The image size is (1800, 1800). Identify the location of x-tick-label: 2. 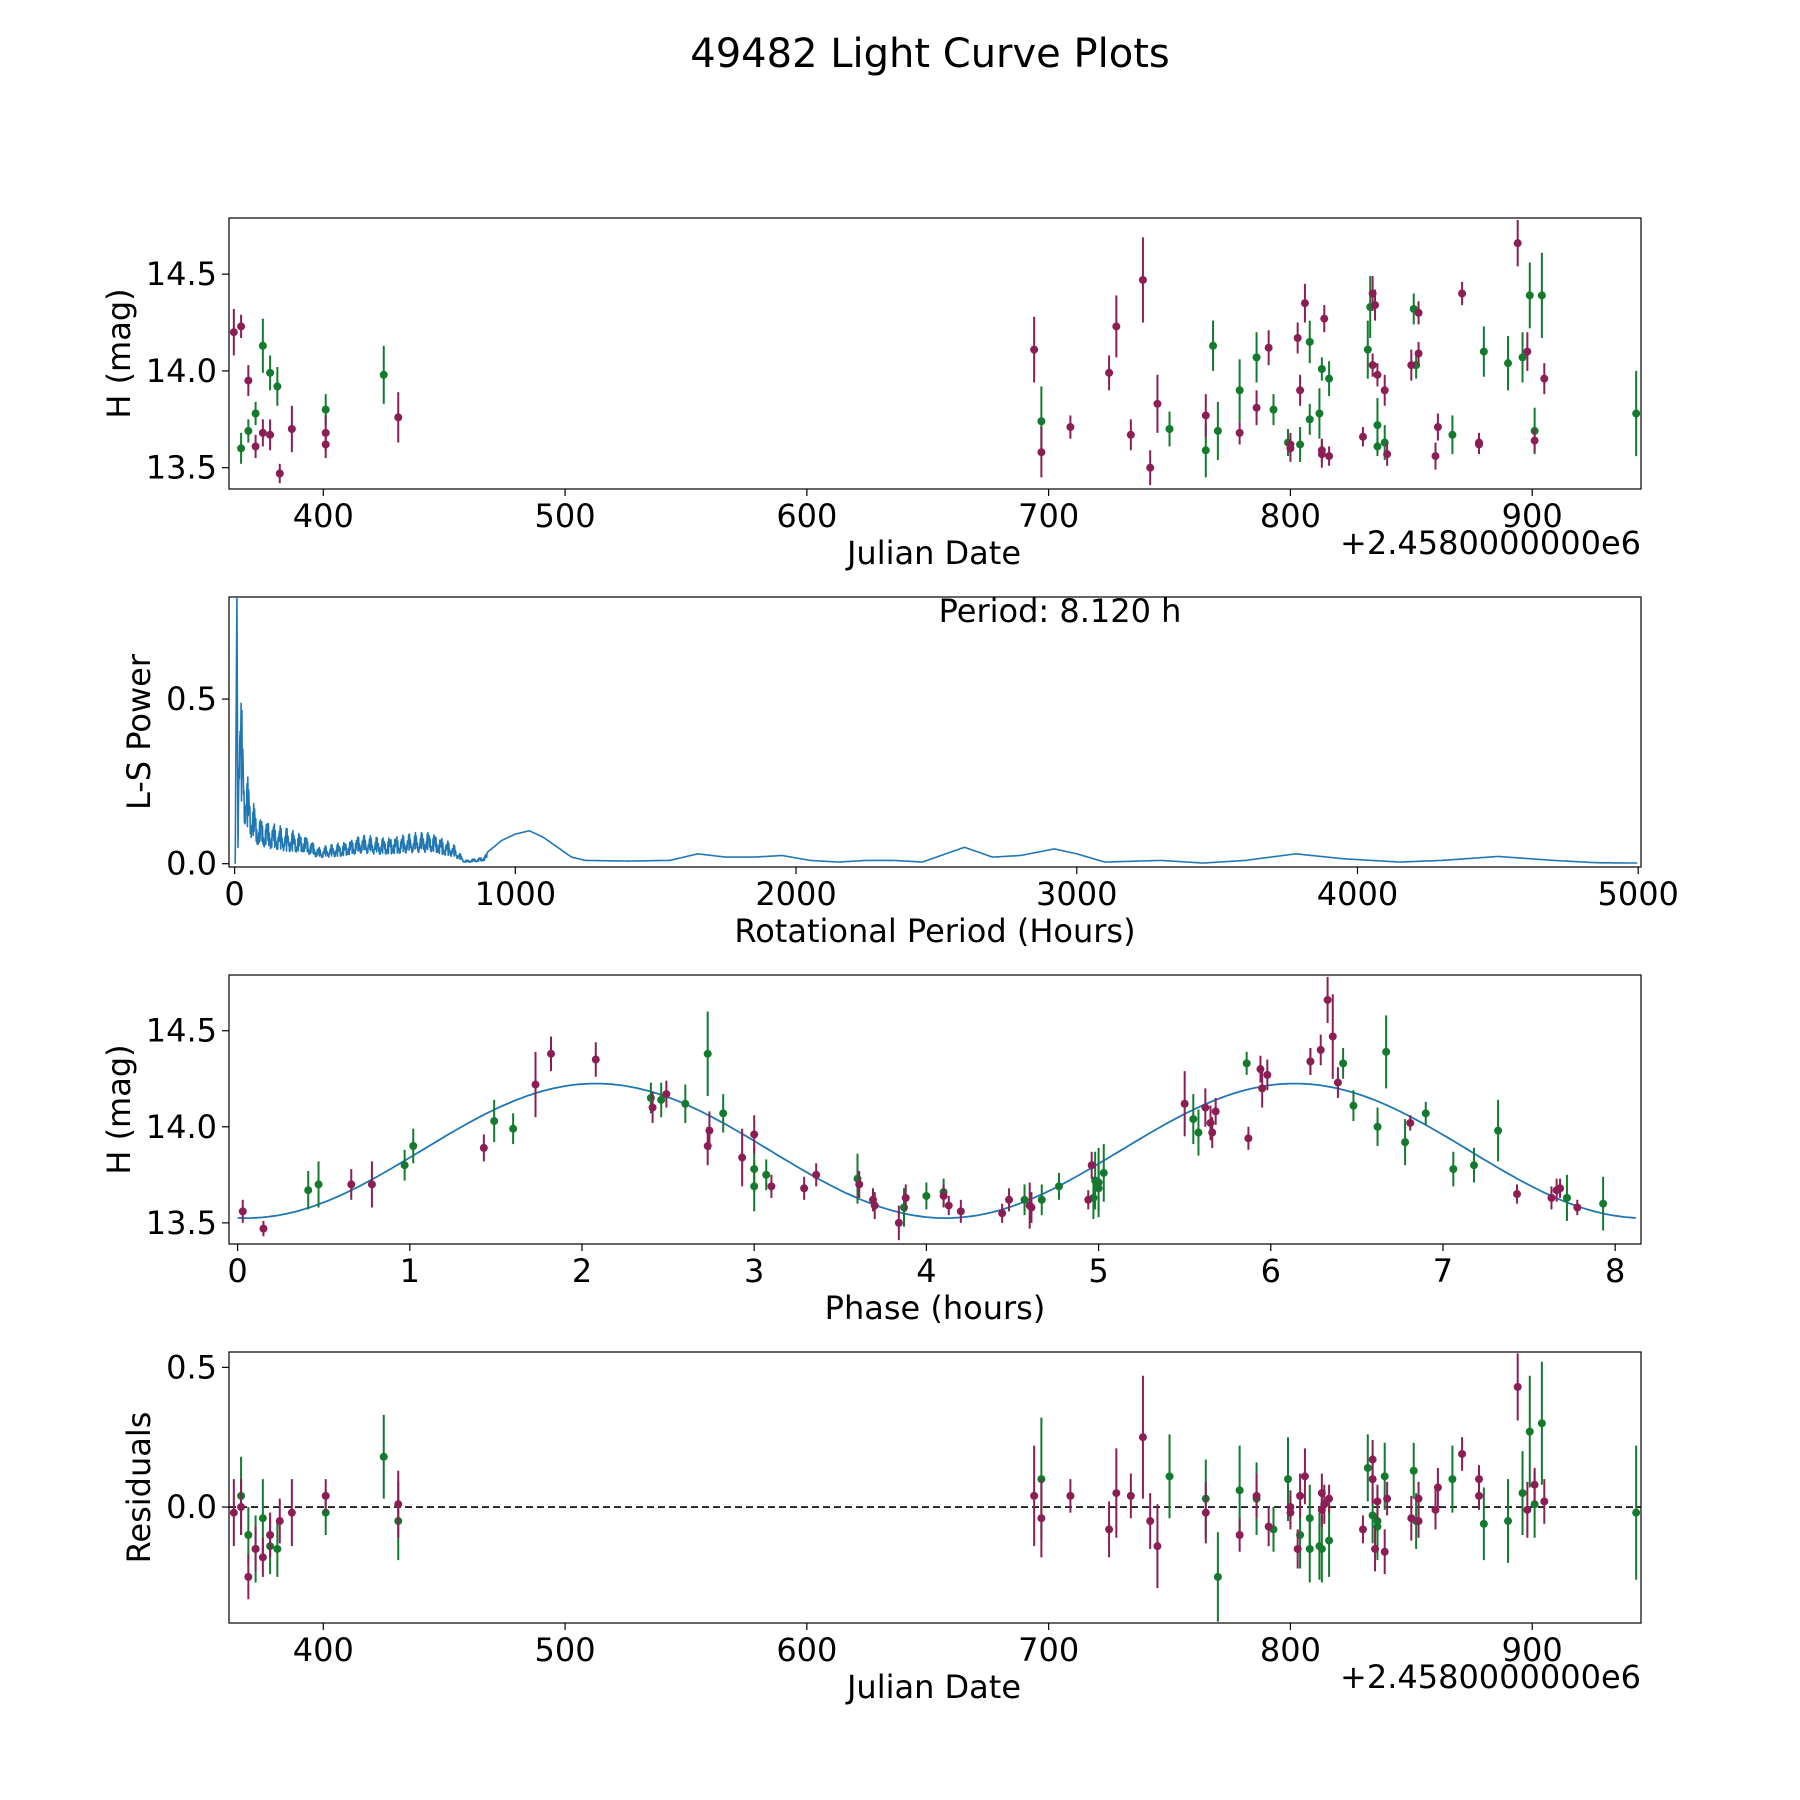
(582, 1271).